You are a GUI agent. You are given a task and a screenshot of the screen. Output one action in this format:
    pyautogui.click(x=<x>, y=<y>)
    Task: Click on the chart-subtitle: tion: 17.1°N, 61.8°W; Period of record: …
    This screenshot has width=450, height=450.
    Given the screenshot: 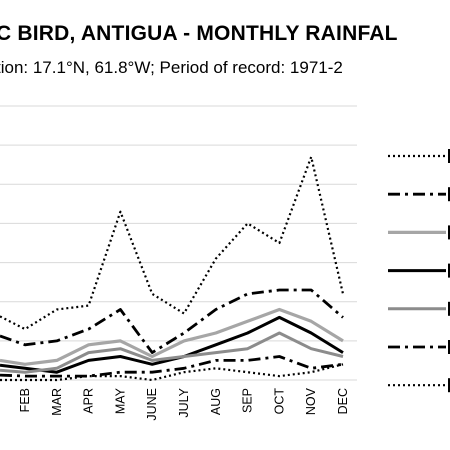 What is the action you would take?
    pyautogui.click(x=171, y=67)
    